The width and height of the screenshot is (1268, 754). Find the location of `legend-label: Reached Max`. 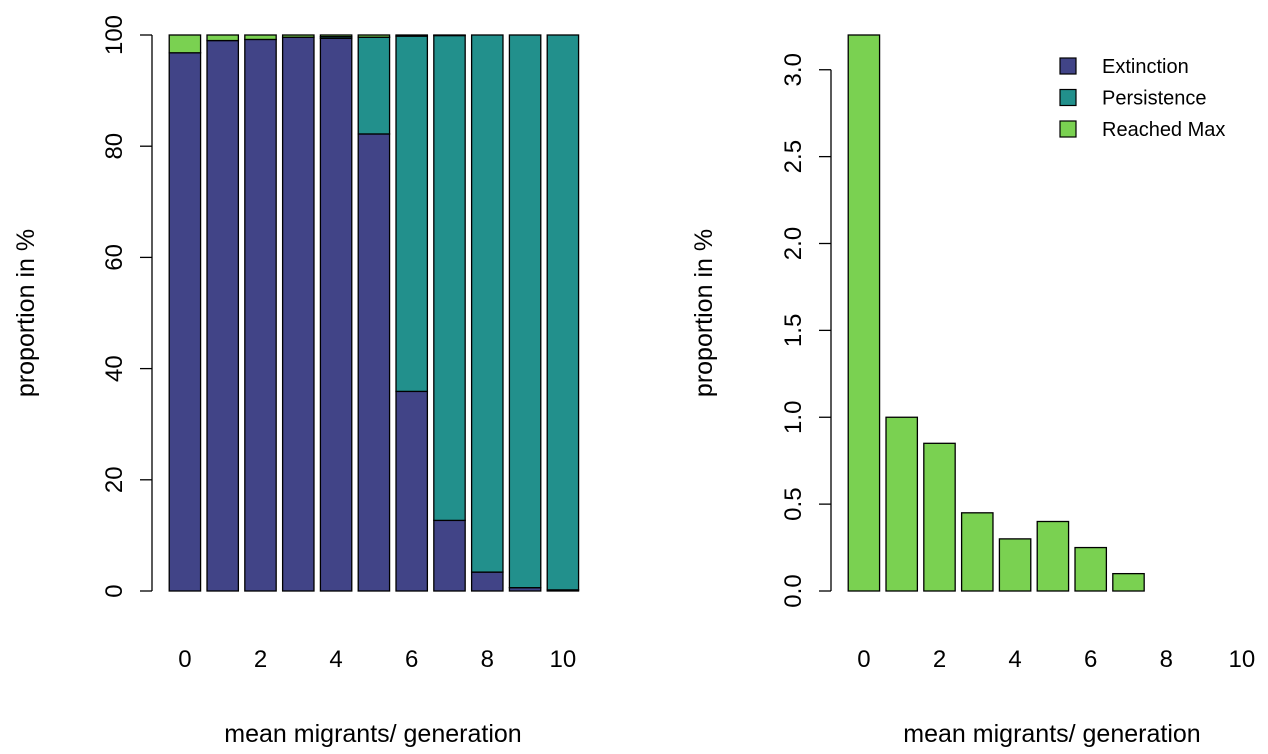

legend-label: Reached Max is located at coordinates (1163, 130).